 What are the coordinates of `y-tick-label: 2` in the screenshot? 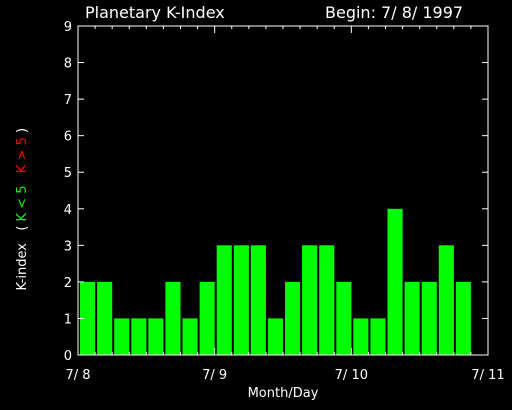 It's located at (68, 283).